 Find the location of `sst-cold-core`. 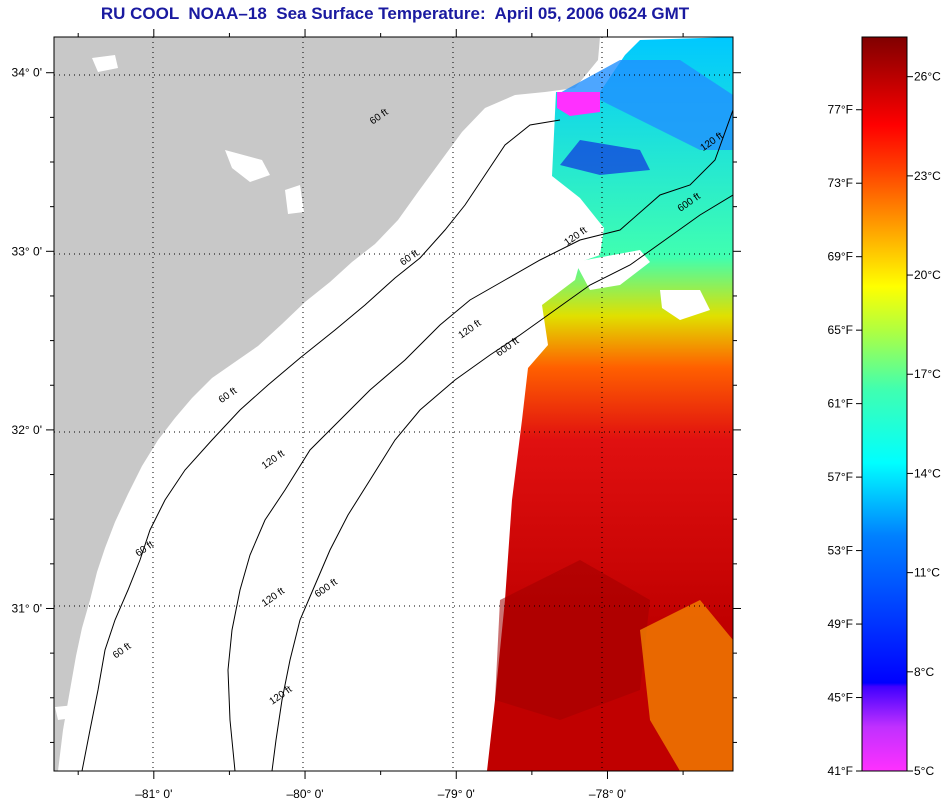

sst-cold-core is located at coordinates (605, 157).